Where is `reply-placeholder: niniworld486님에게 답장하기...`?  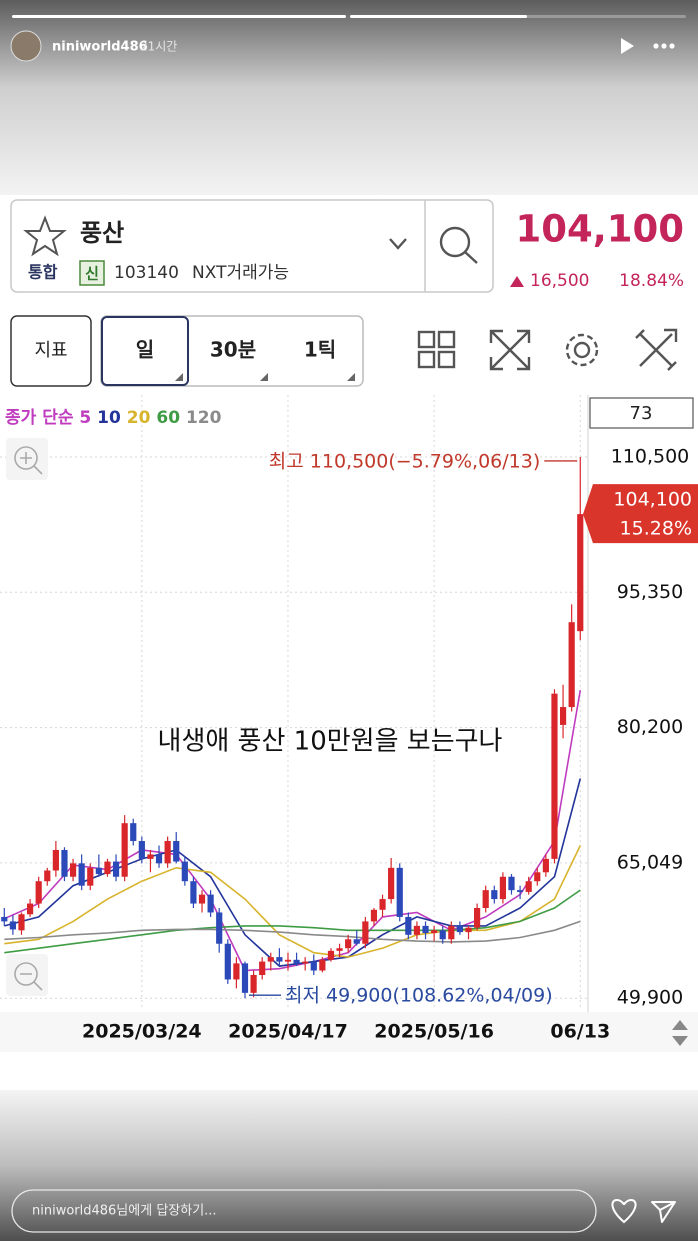 reply-placeholder: niniworld486님에게 답장하기... is located at coordinates (124, 1211).